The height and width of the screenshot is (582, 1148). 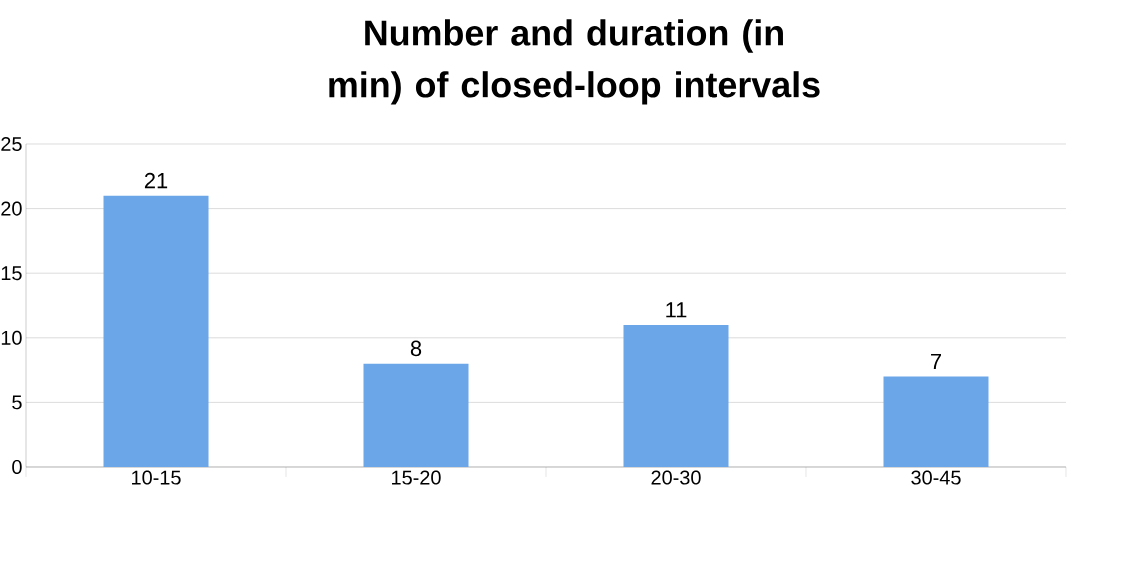 I want to click on data-label: 8, so click(x=416, y=348).